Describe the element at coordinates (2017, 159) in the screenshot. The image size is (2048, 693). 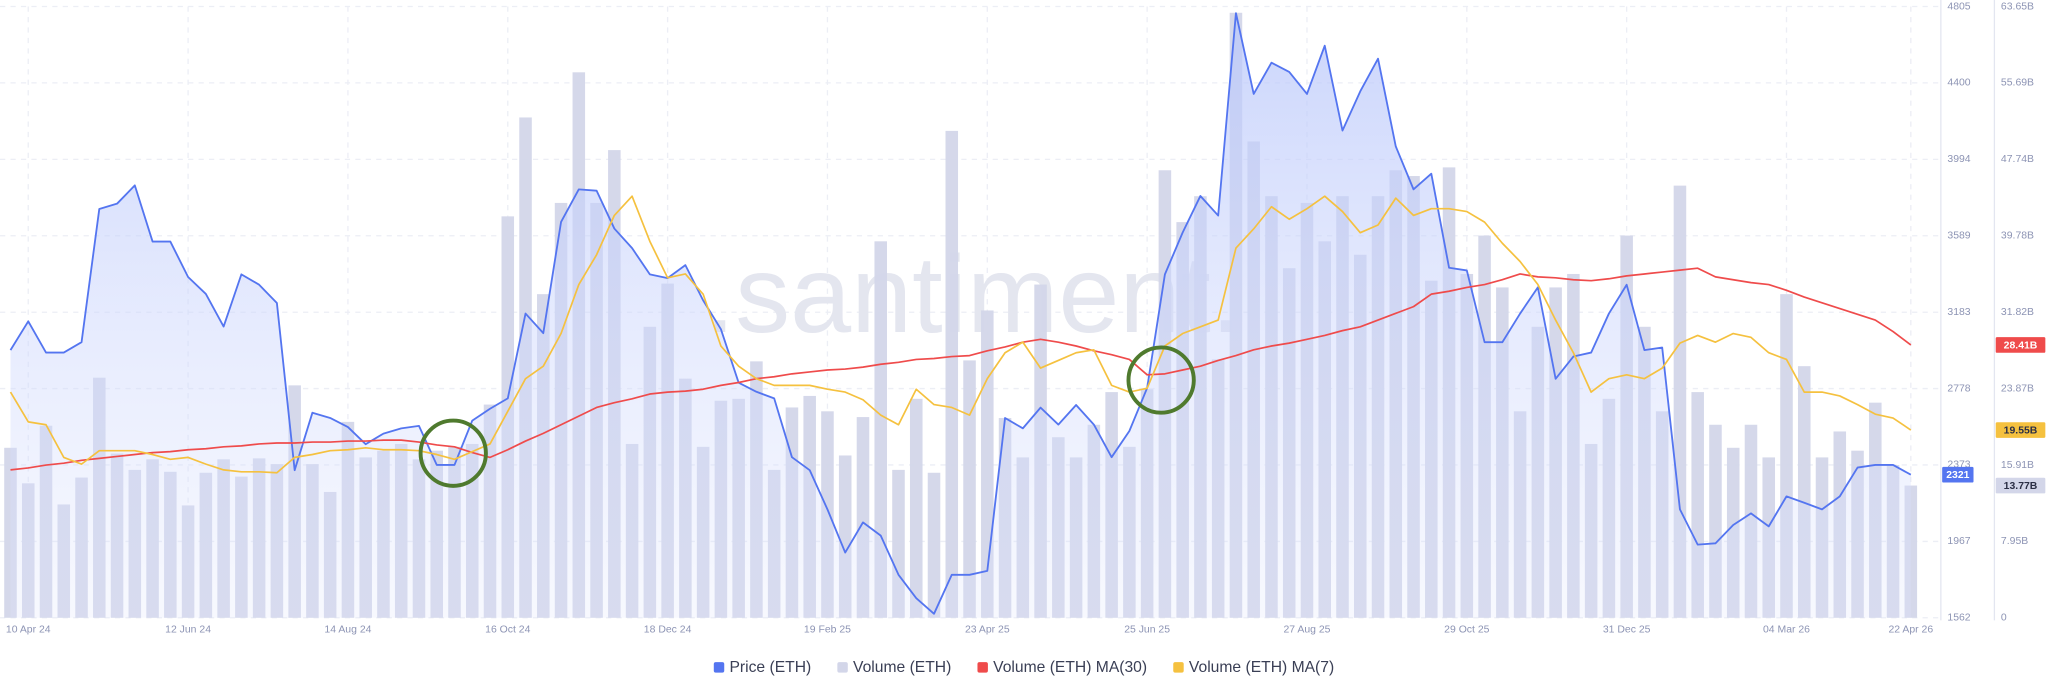
I see `y2-tick-label: 47.74B` at that location.